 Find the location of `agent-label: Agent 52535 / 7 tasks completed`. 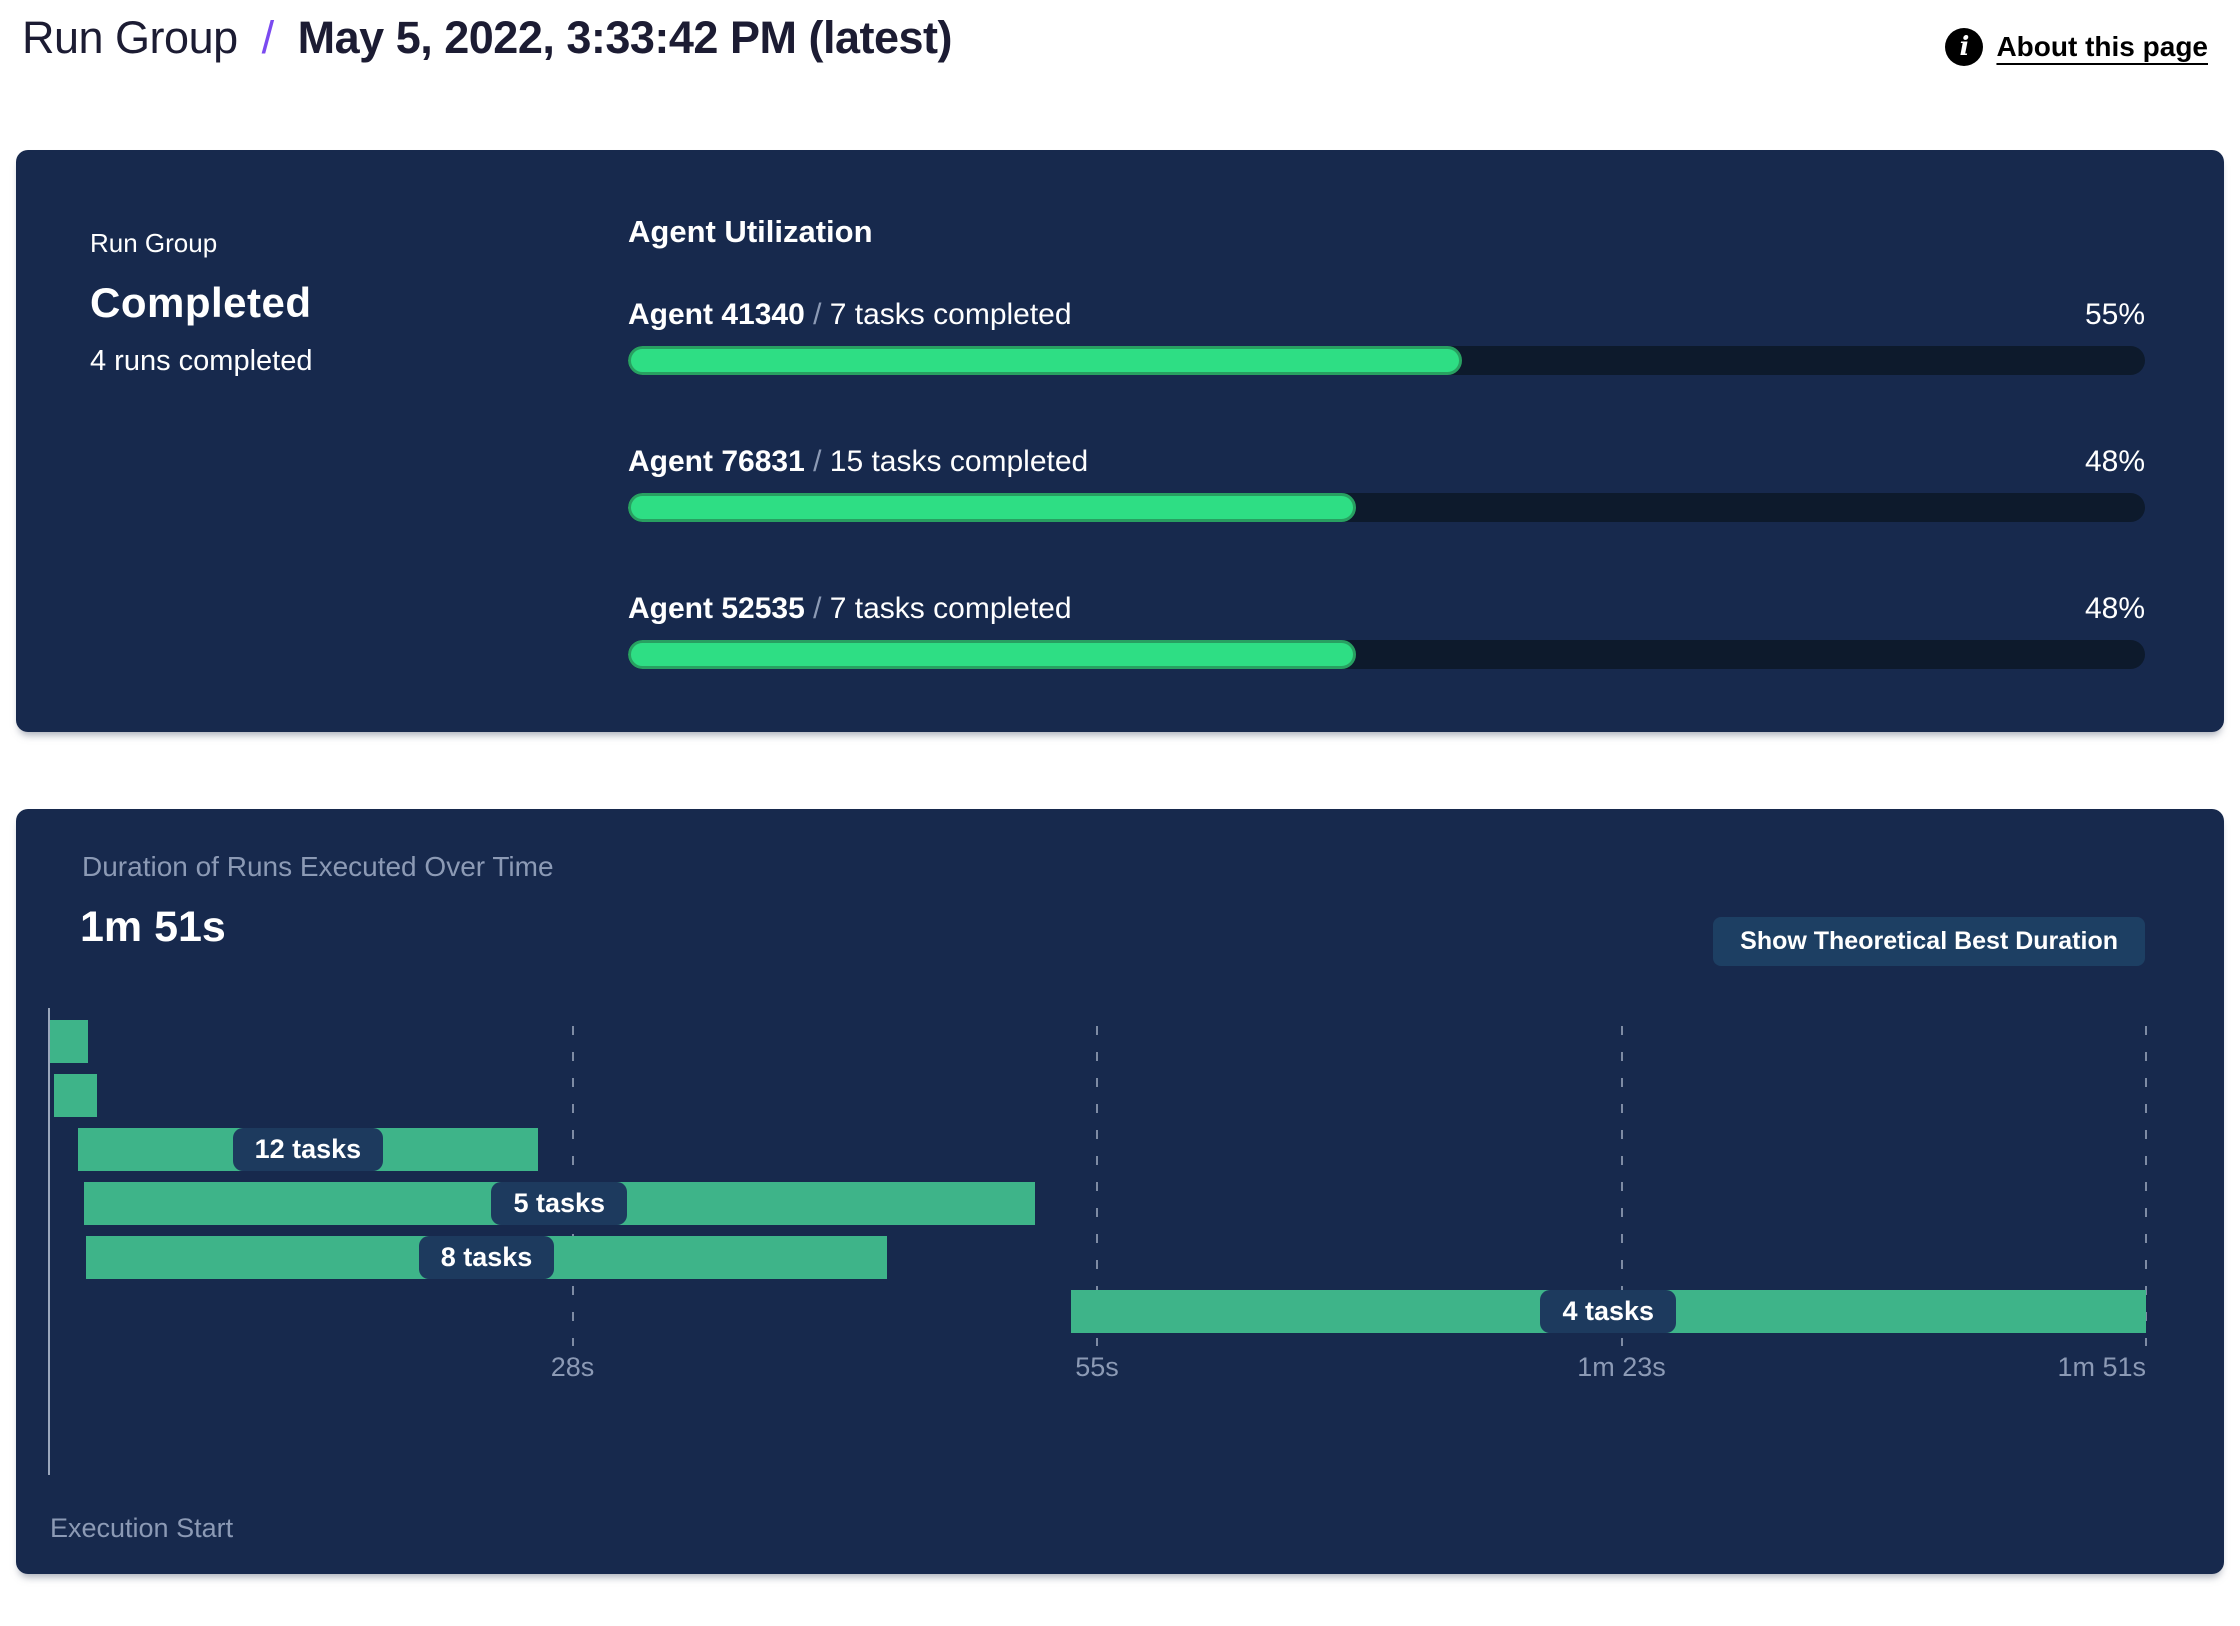

agent-label: Agent 52535 / 7 tasks completed is located at coordinates (850, 609).